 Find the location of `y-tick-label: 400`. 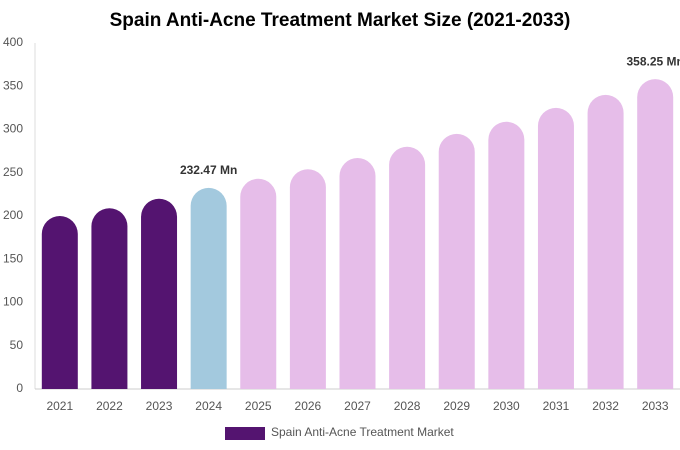

y-tick-label: 400 is located at coordinates (13, 42).